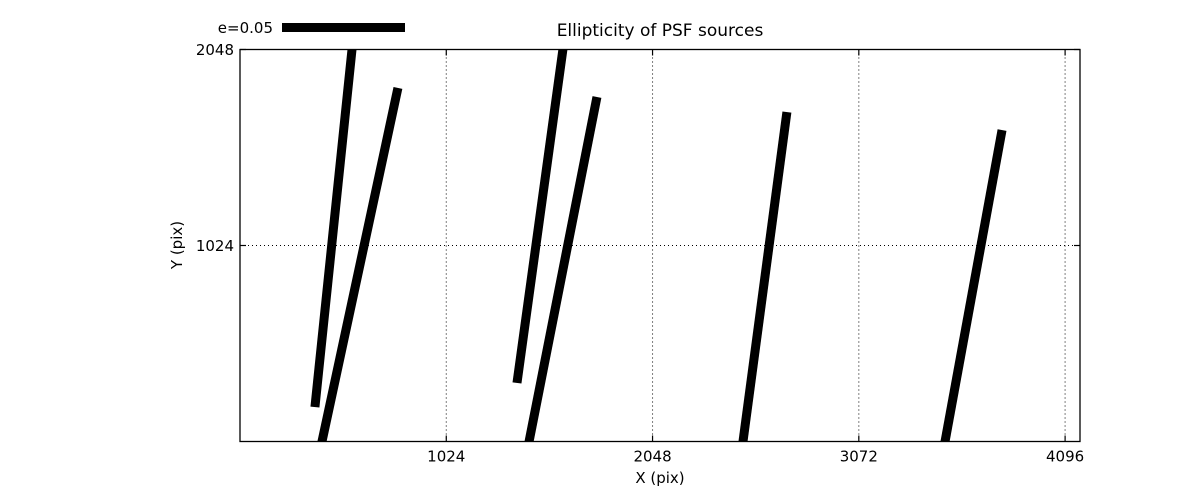 The image size is (1200, 490). What do you see at coordinates (245, 28) in the screenshot?
I see `legend-label: e=0.05` at bounding box center [245, 28].